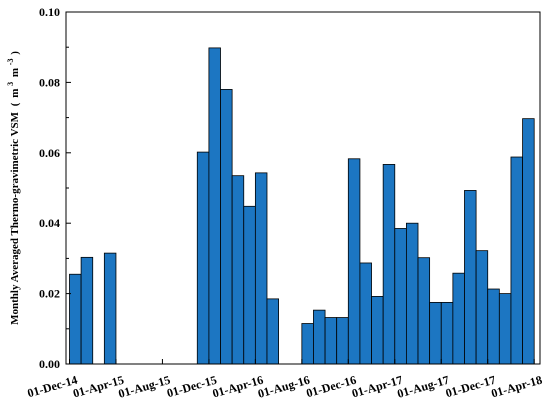  Describe the element at coordinates (517, 387) in the screenshot. I see `x-tick-label: 01-Apr-18` at that location.